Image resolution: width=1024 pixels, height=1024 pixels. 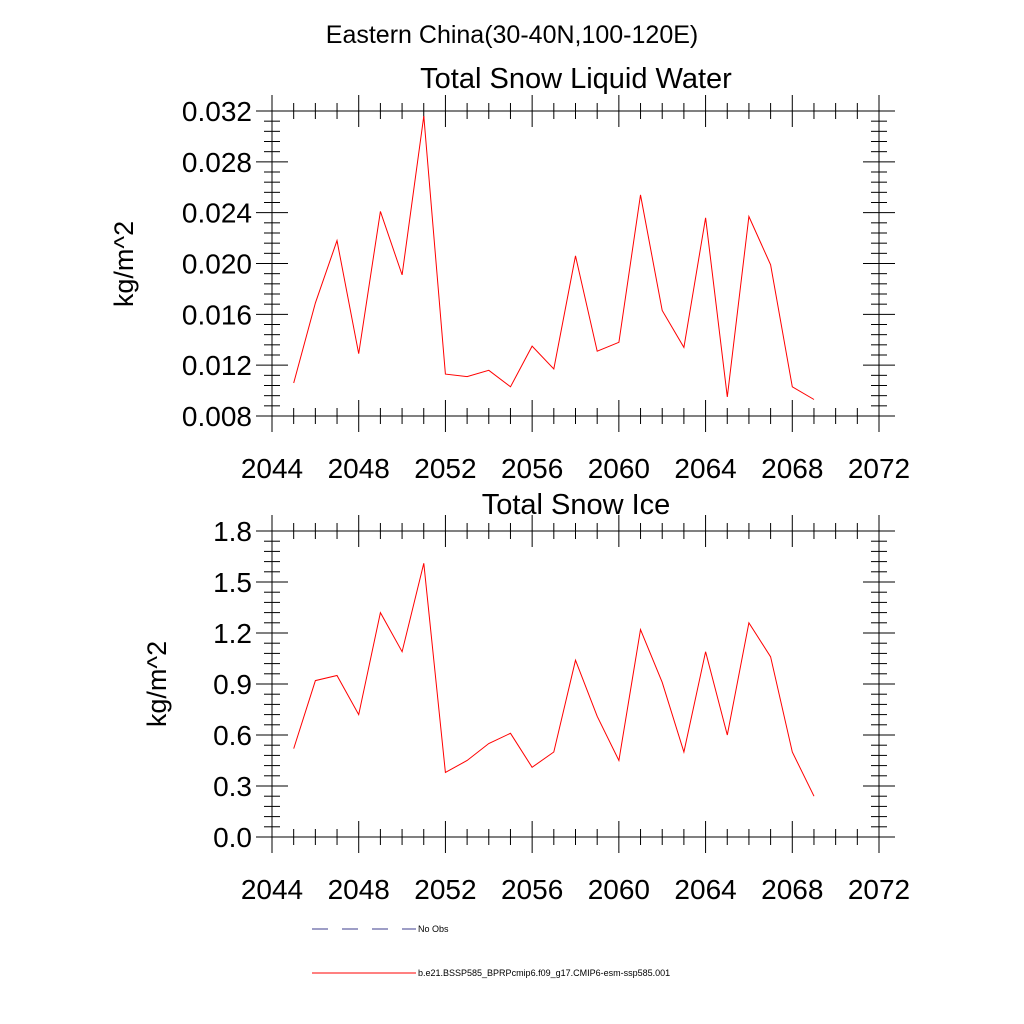 I want to click on panel-2-ylabel: kg/m^2, so click(x=157, y=684).